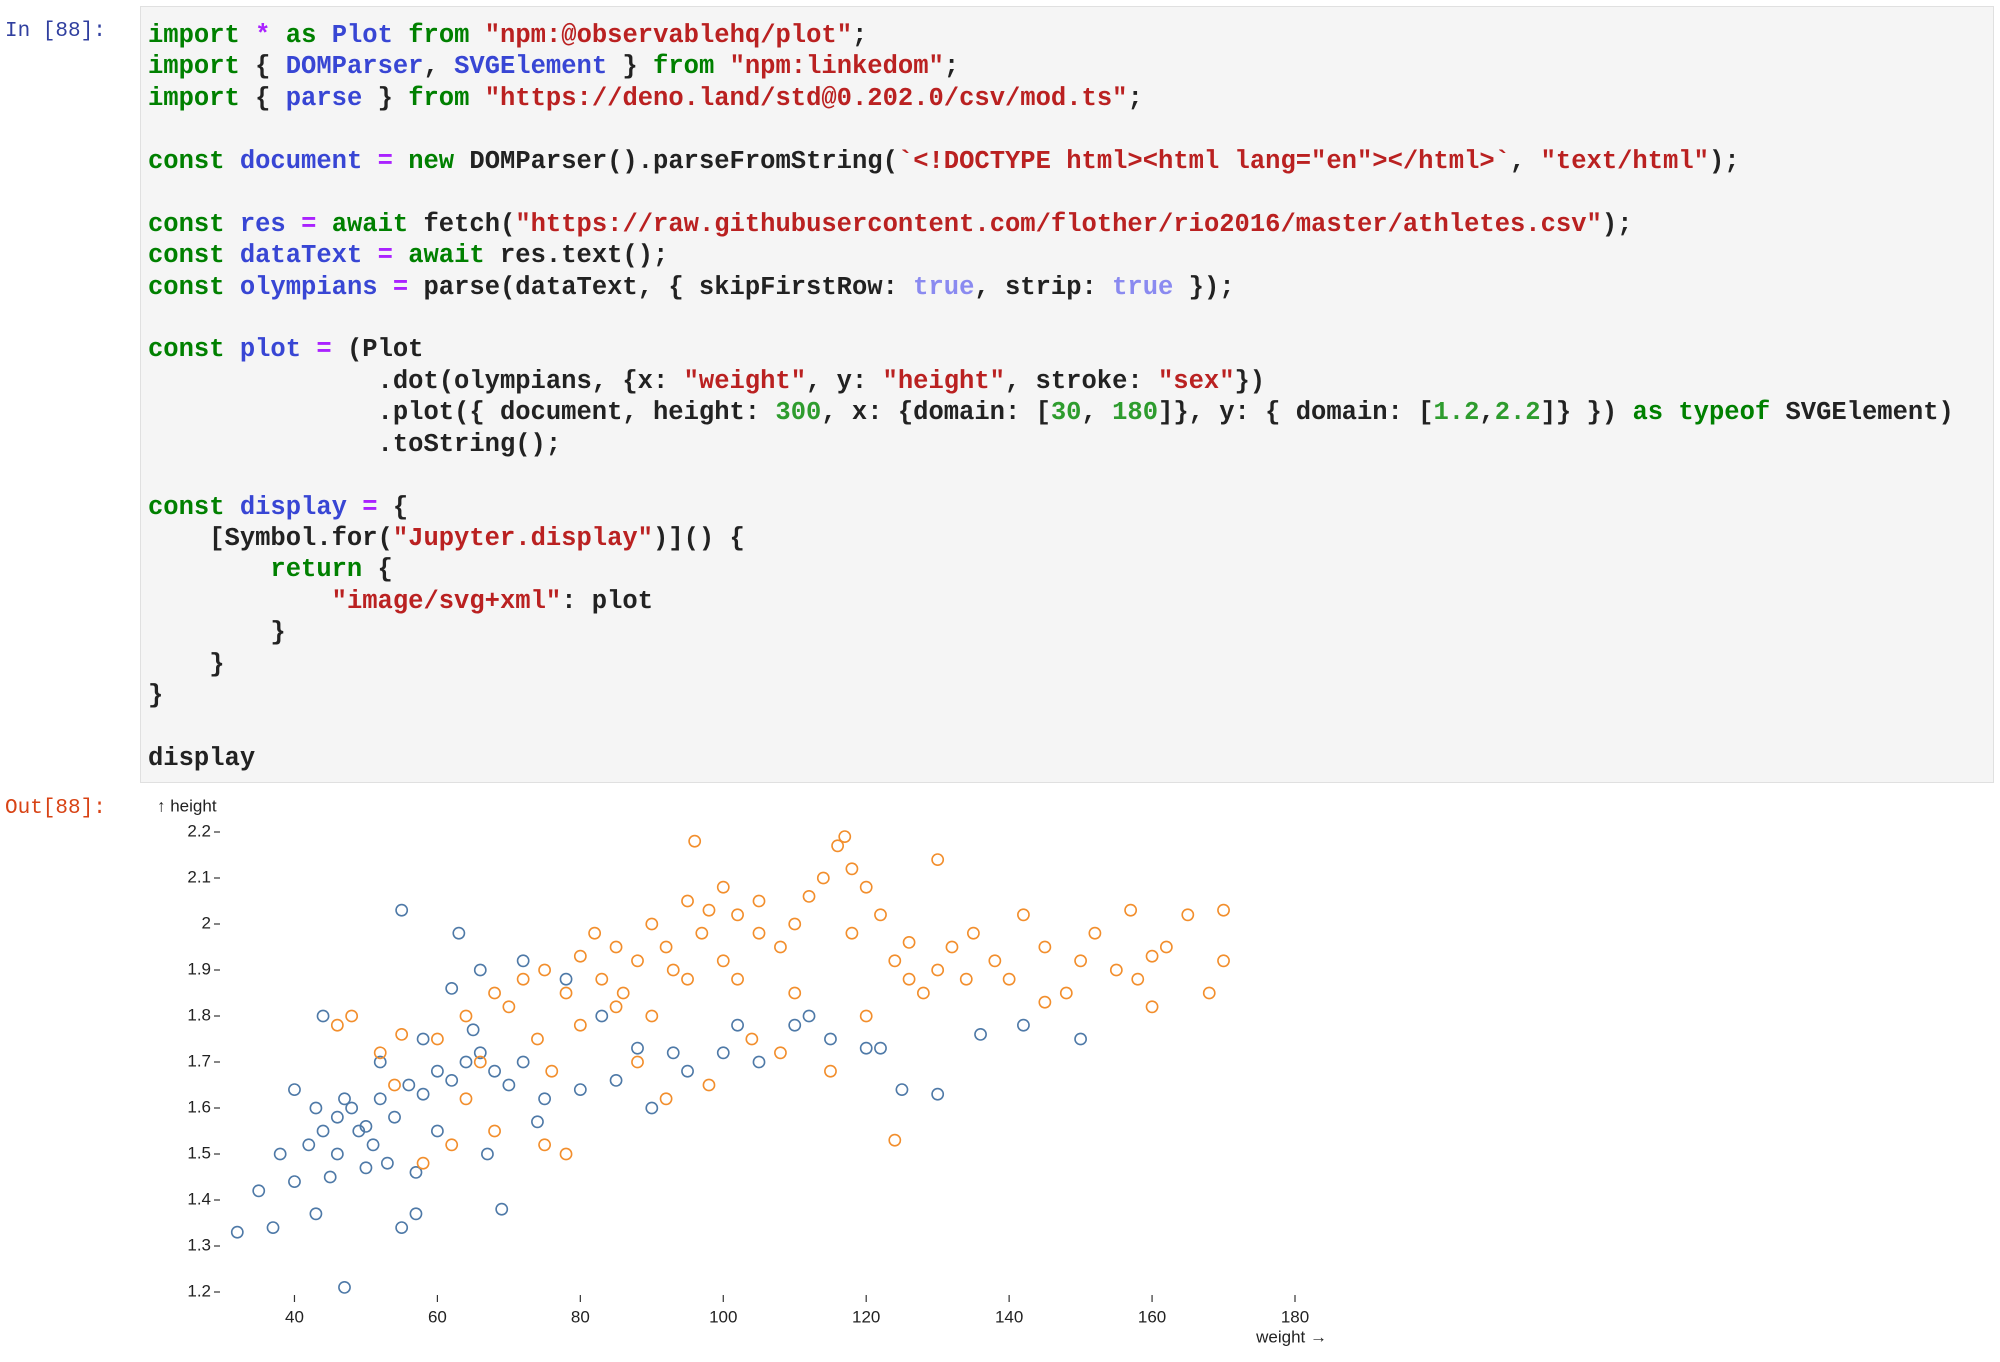  What do you see at coordinates (377, 570) in the screenshot?
I see `code-text: {` at bounding box center [377, 570].